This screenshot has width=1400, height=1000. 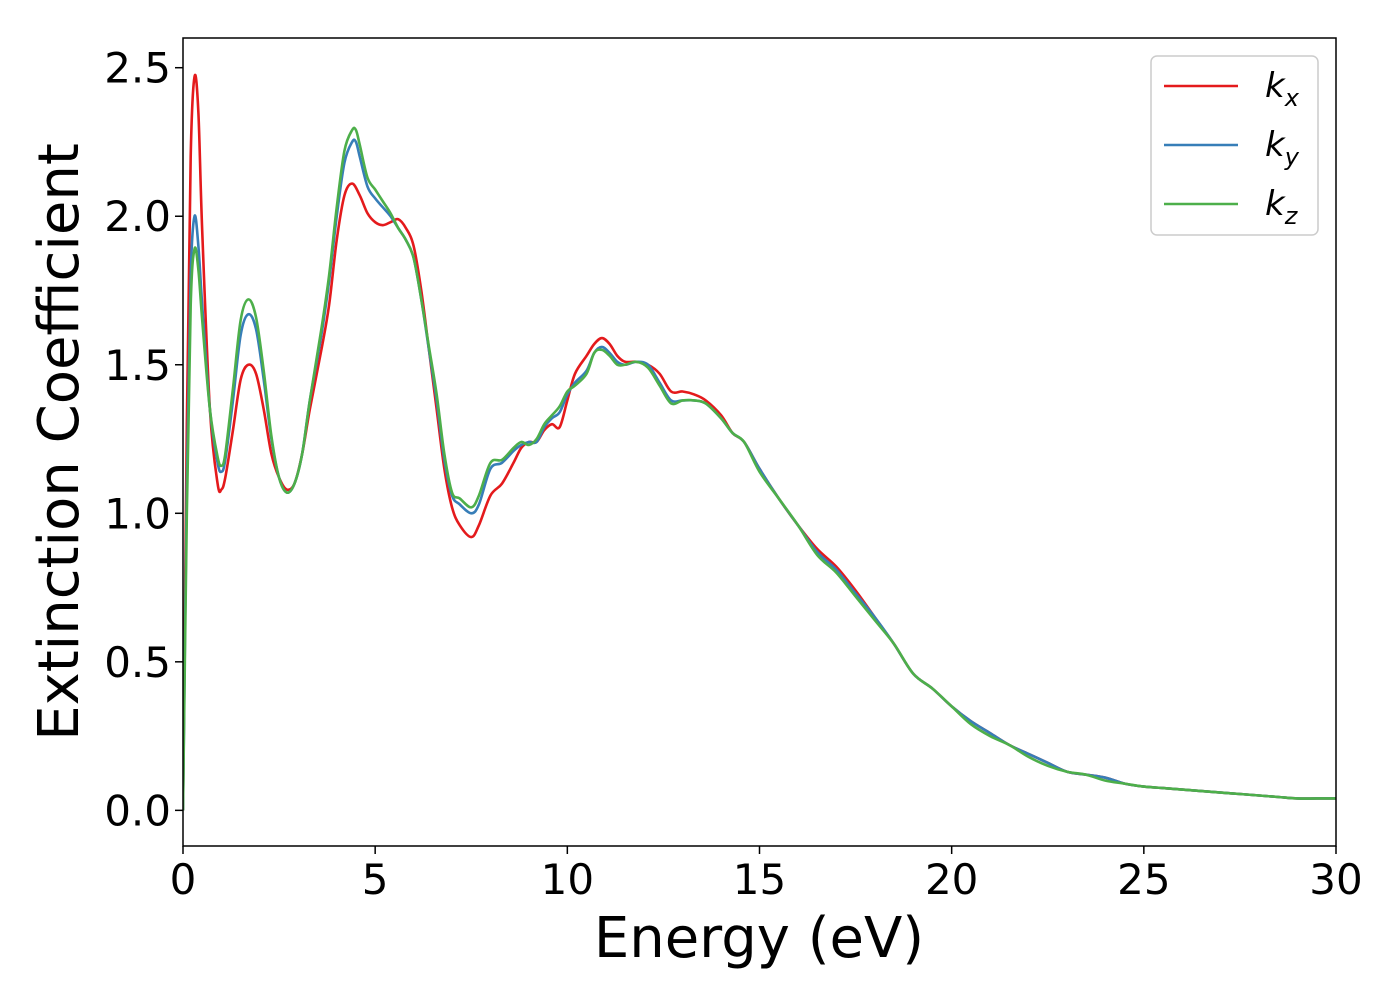 What do you see at coordinates (137, 810) in the screenshot?
I see `y-tick-label: 0.0` at bounding box center [137, 810].